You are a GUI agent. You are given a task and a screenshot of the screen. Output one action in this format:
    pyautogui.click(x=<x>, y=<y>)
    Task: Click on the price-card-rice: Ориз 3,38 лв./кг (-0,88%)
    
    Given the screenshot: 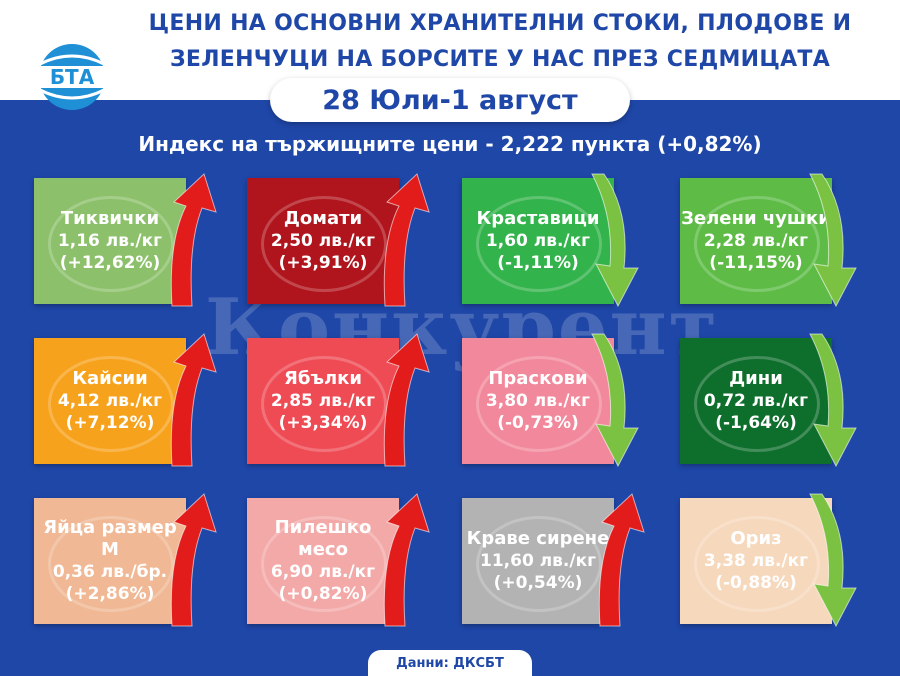 What is the action you would take?
    pyautogui.click(x=756, y=561)
    